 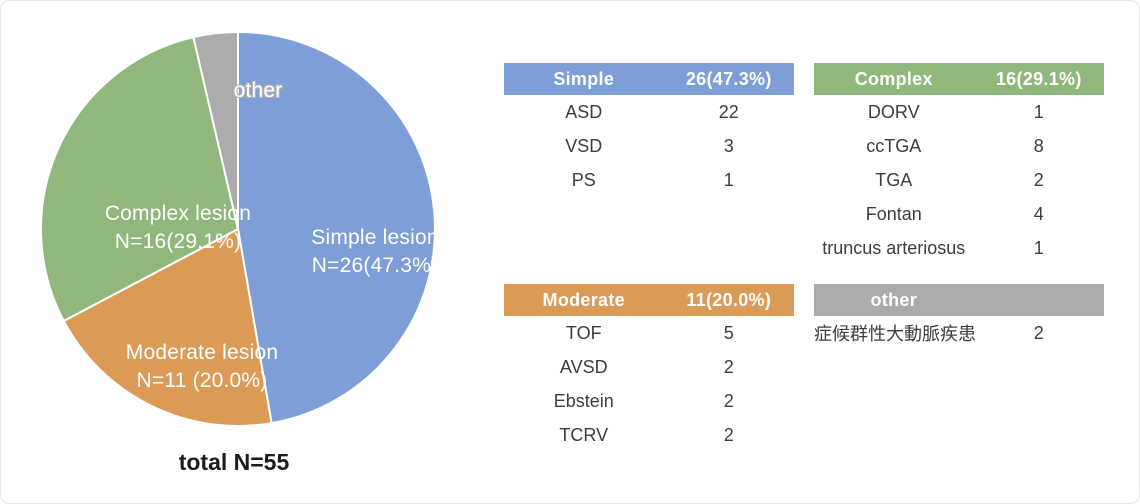 What do you see at coordinates (234, 462) in the screenshot?
I see `total-label: total N=55` at bounding box center [234, 462].